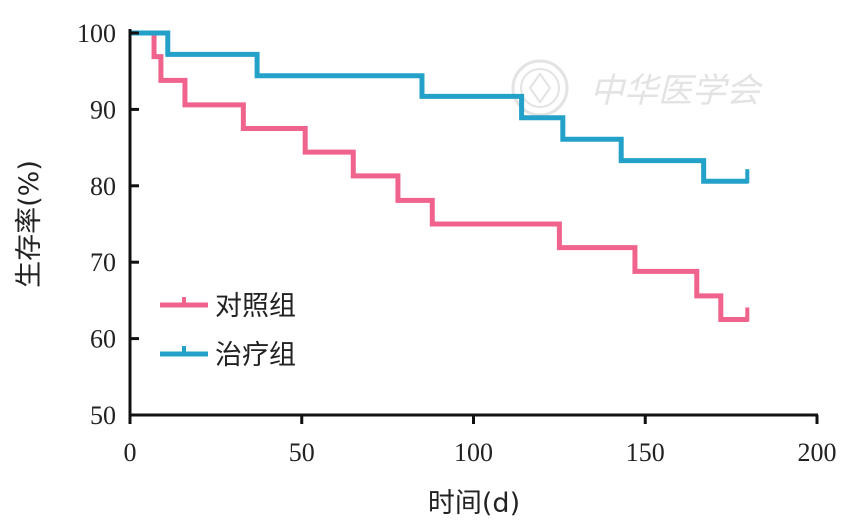 Image resolution: width=850 pixels, height=530 pixels. What do you see at coordinates (255, 355) in the screenshot?
I see `legend-label-1: 治疗组` at bounding box center [255, 355].